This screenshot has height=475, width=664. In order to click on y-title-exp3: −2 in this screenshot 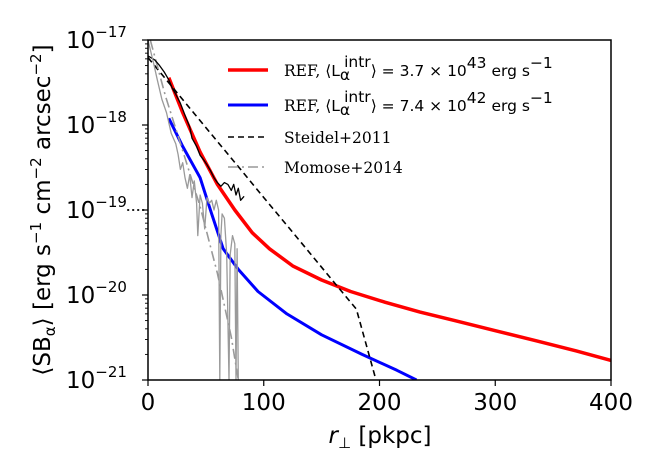, I will do `click(36, 64)`.